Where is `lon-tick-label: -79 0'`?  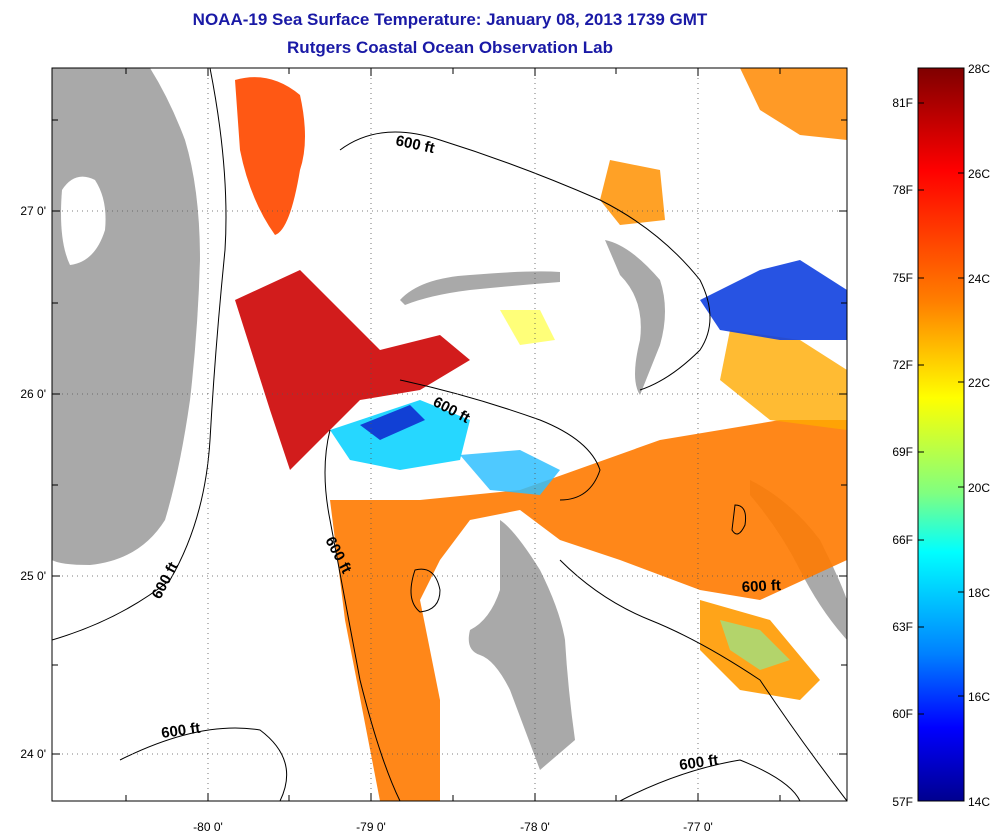
lon-tick-label: -79 0' is located at coordinates (371, 827).